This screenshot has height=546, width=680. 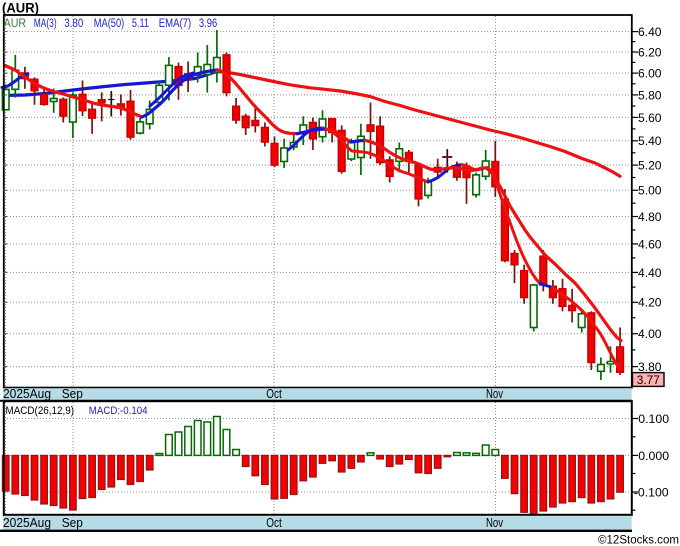 What do you see at coordinates (653, 456) in the screenshot?
I see `svg-text: 0.000` at bounding box center [653, 456].